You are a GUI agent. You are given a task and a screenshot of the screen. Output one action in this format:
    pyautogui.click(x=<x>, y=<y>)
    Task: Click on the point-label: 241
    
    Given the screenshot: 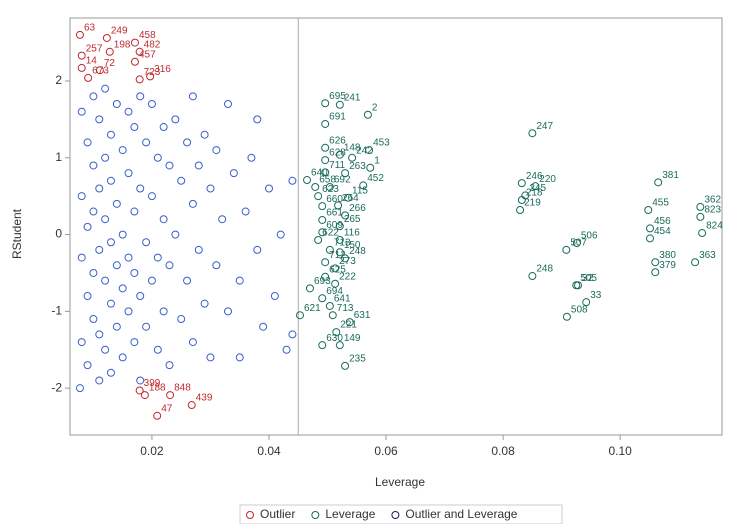 What is the action you would take?
    pyautogui.click(x=352, y=97)
    